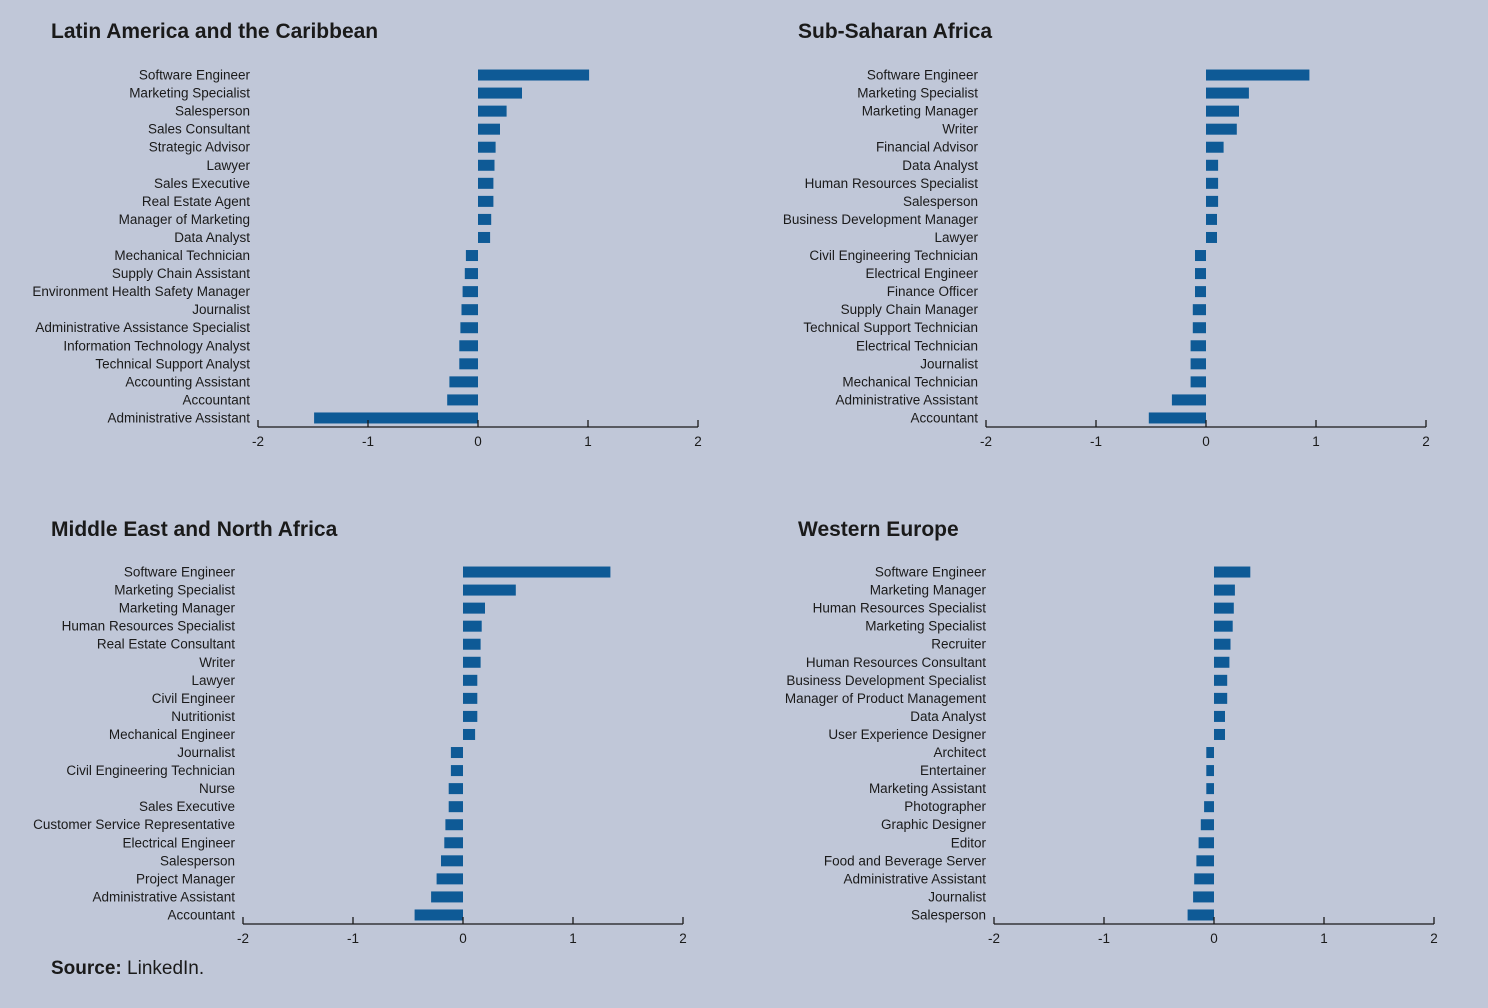 This screenshot has height=1008, width=1488. What do you see at coordinates (927, 788) in the screenshot?
I see `category-label: Marketing Assistant` at bounding box center [927, 788].